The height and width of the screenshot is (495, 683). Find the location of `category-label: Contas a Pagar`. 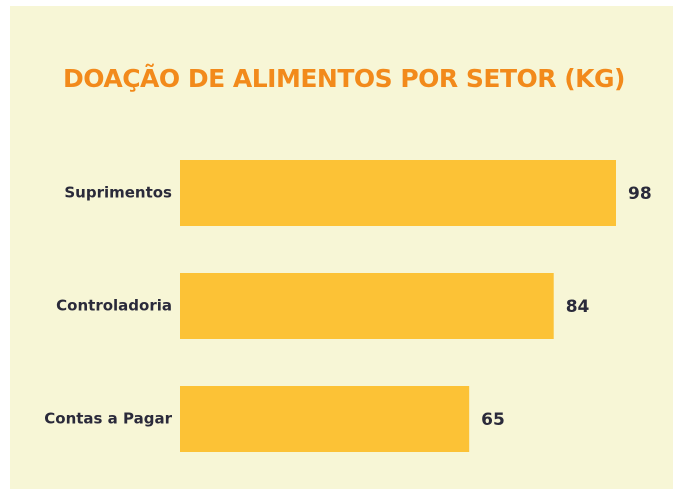

category-label: Contas a Pagar is located at coordinates (108, 419).